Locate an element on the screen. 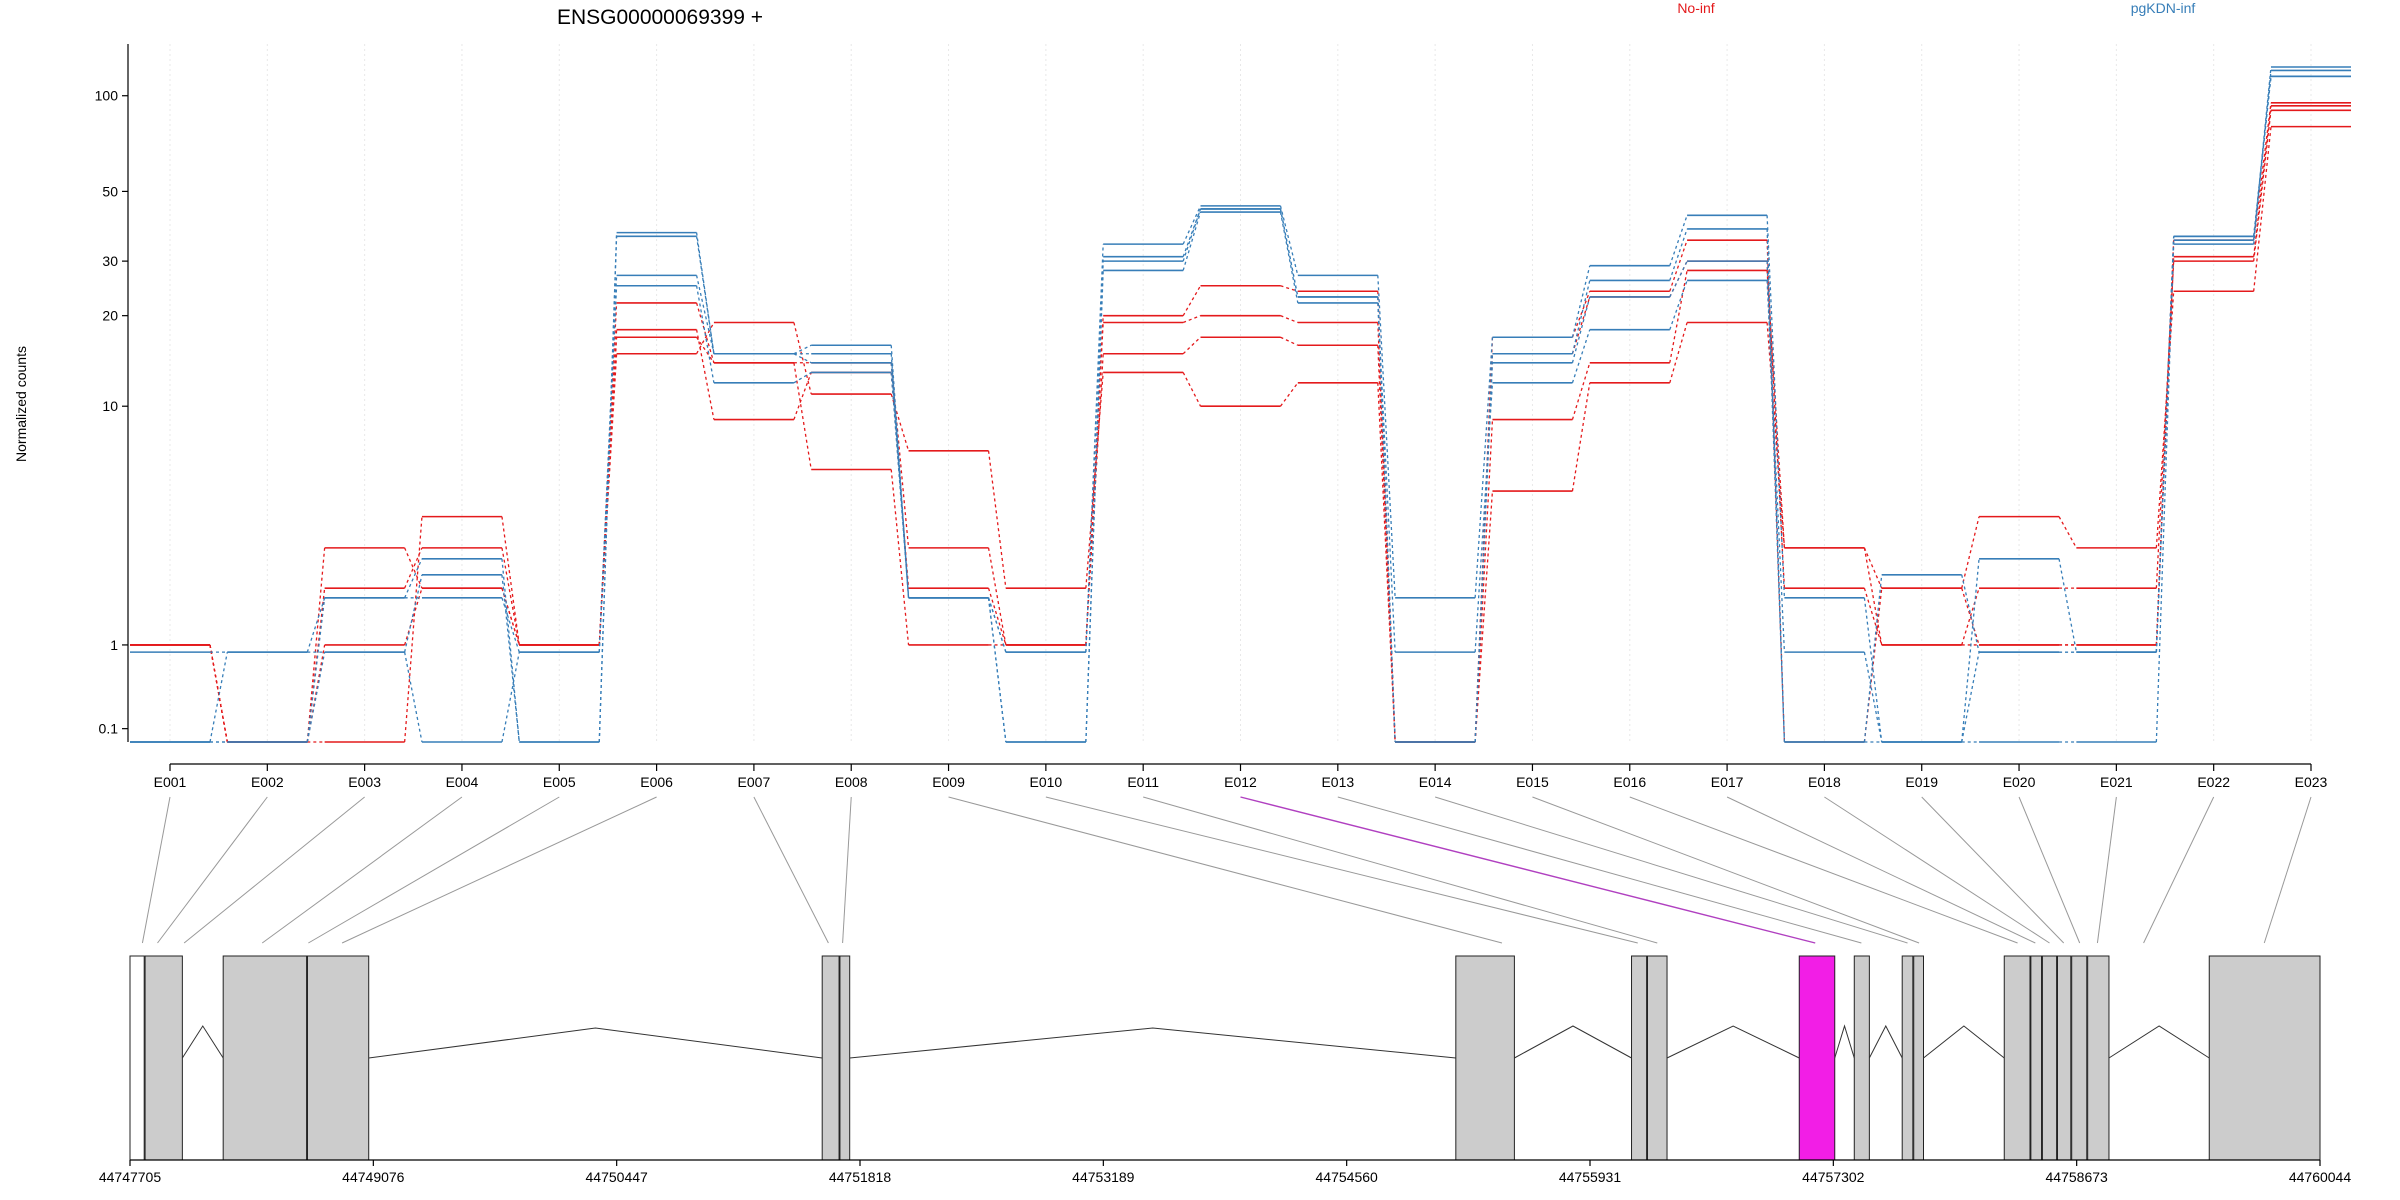 The width and height of the screenshot is (2400, 1200). x-tick-label: E022 is located at coordinates (2213, 782).